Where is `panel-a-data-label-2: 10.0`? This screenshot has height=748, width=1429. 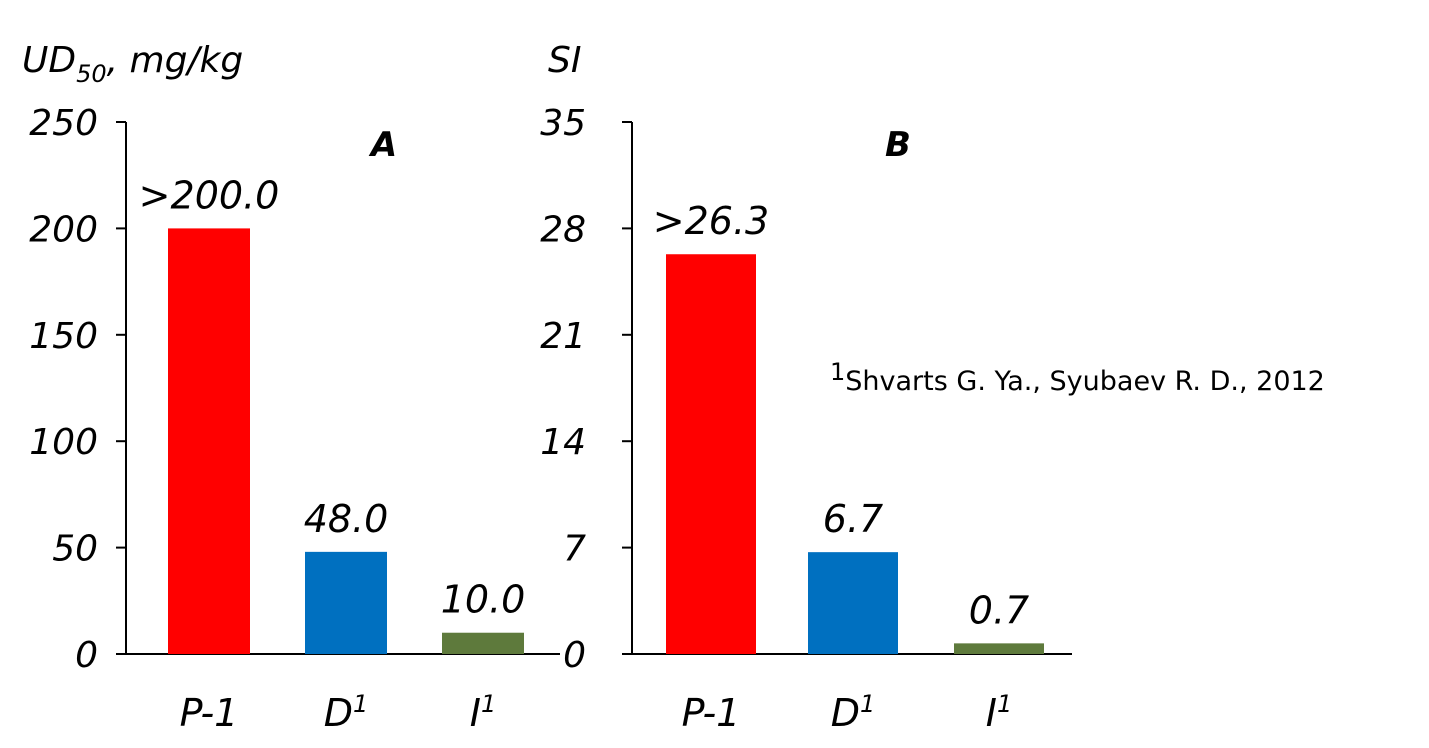
panel-a-data-label-2: 10.0 is located at coordinates (483, 600).